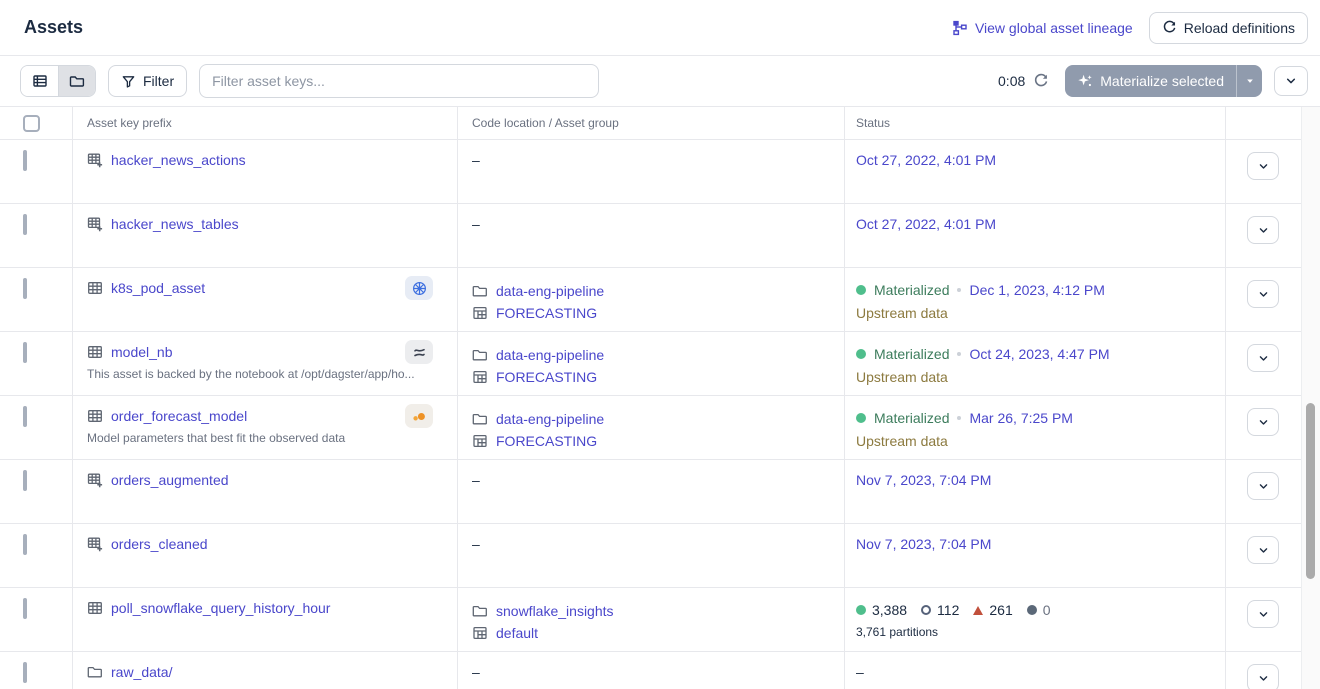 This screenshot has width=1320, height=689. Describe the element at coordinates (95, 608) in the screenshot. I see `asset-table-icon` at that location.